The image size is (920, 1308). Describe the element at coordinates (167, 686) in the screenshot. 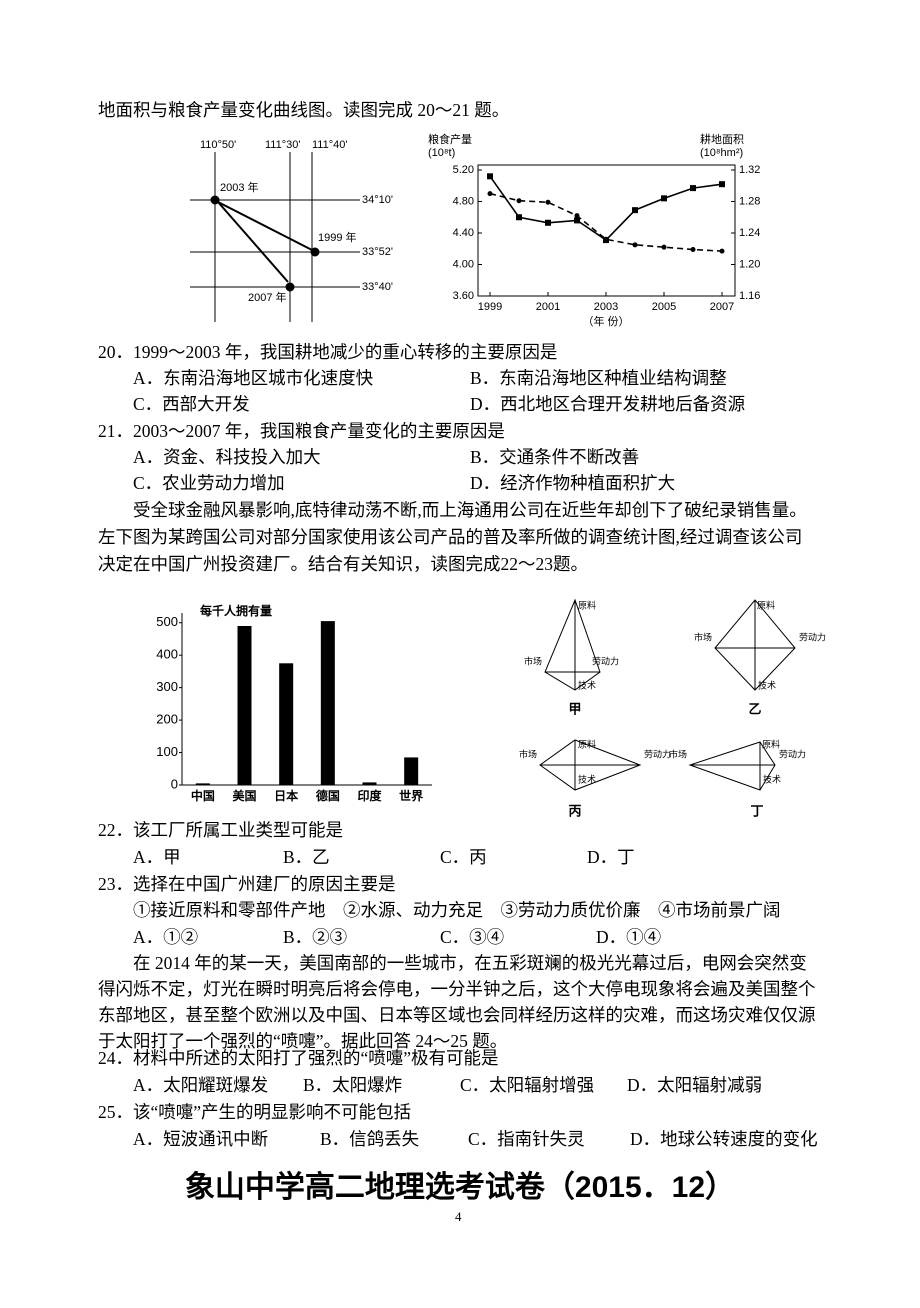

I see `y-tick-label: 300` at that location.